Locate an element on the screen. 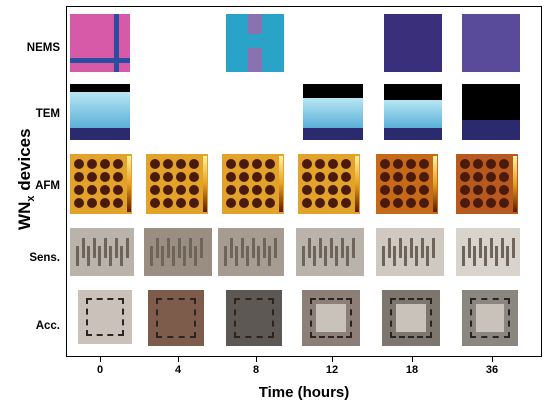  tem-image-12h is located at coordinates (333, 112).